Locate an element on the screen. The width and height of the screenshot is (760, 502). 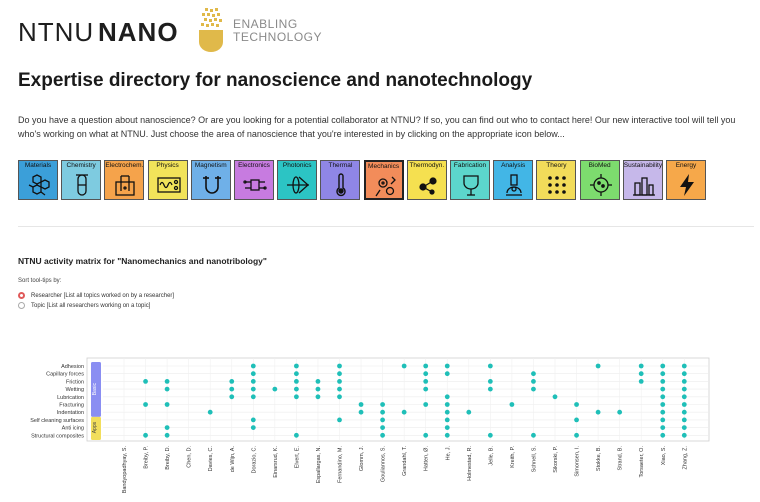
area-tile-thermal: Thermal is located at coordinates (340, 180).